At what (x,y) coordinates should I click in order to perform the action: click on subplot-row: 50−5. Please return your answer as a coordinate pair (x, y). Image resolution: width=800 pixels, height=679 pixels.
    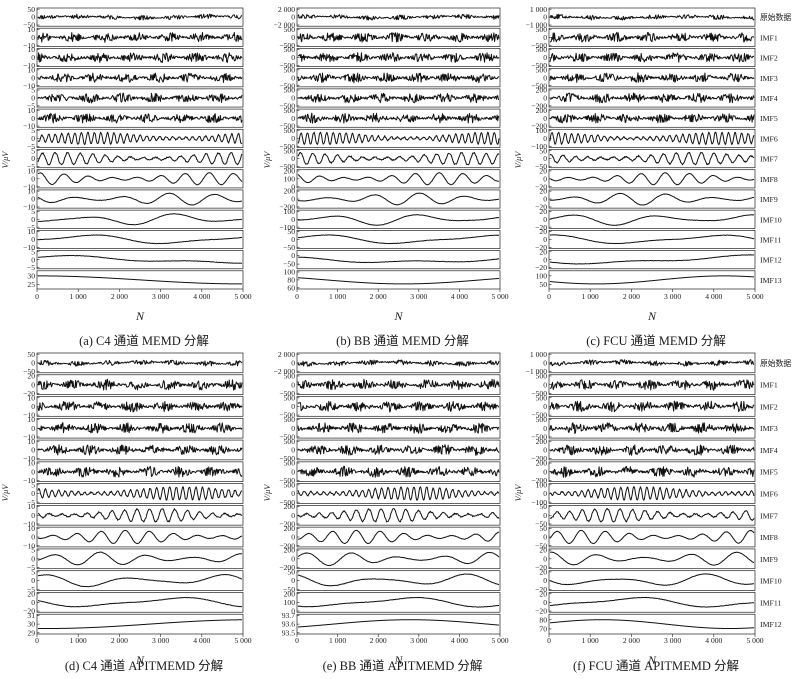
    Looking at the image, I should click on (135, 493).